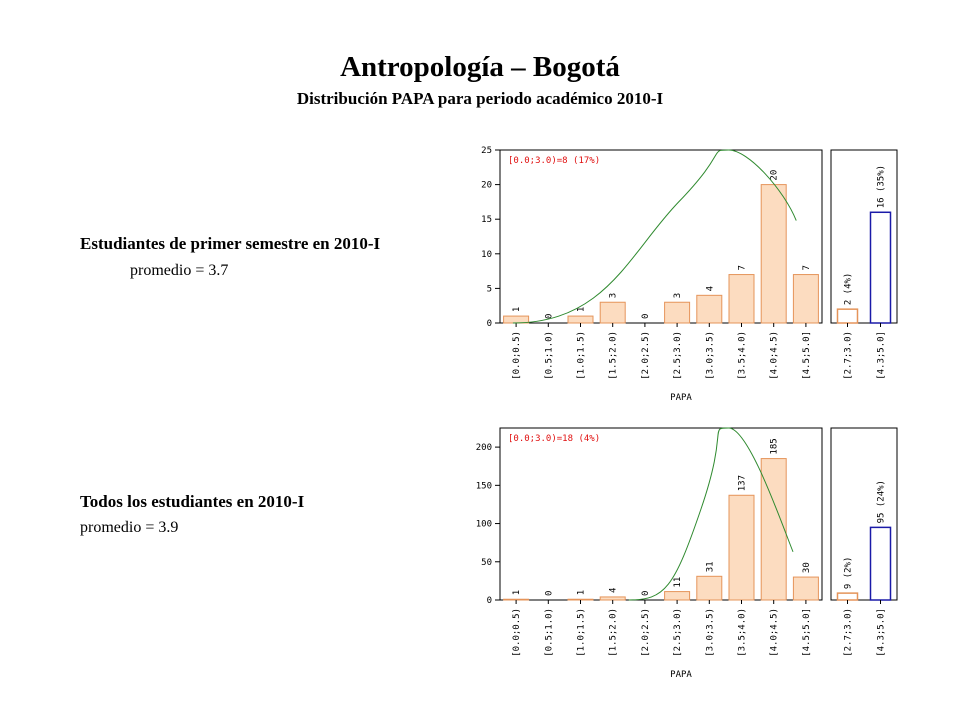  Describe the element at coordinates (582, 632) in the screenshot. I see `chart2-category-label: [1.0;1.5)` at that location.